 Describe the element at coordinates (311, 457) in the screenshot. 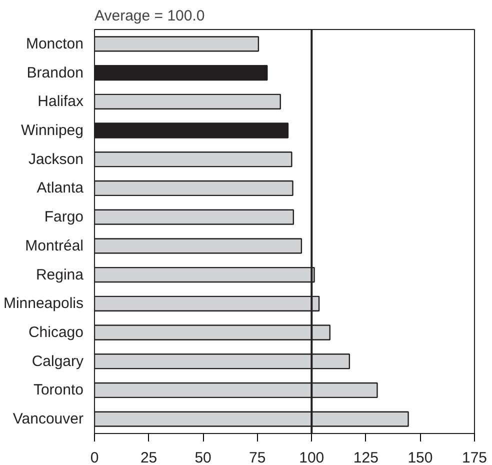

I see `x-tick-label: 100` at that location.